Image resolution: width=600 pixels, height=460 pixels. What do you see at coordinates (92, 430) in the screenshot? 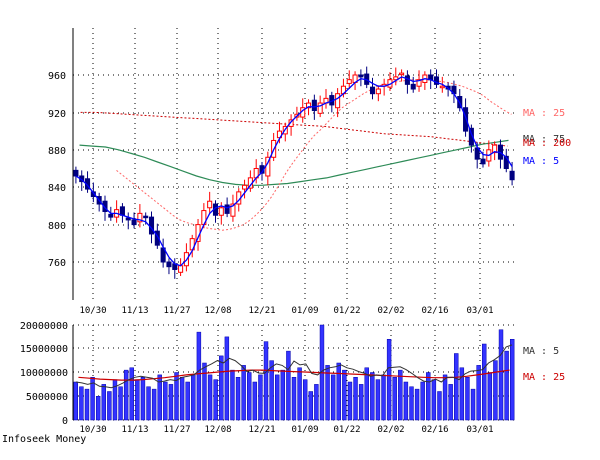
I see `vol-xtick-label: 10/30` at bounding box center [92, 430].